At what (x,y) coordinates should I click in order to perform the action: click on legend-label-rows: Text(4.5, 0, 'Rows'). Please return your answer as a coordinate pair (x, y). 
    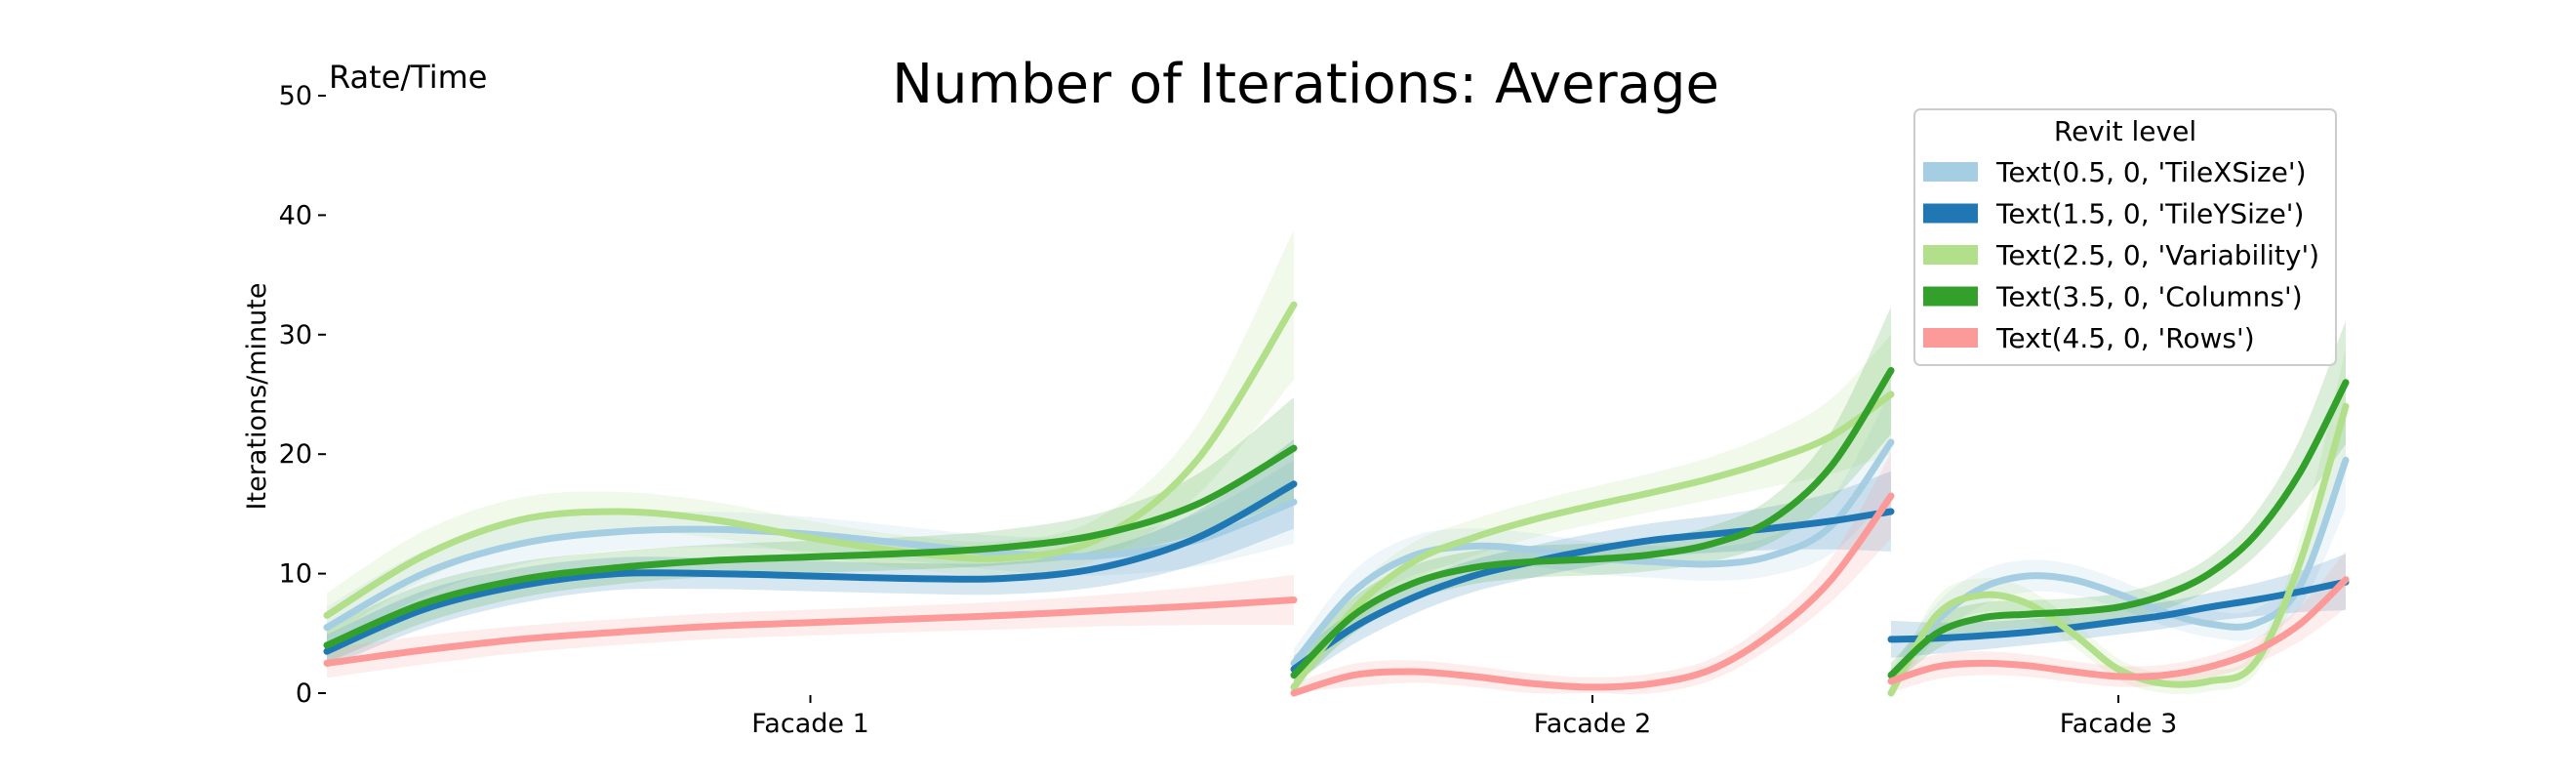
    Looking at the image, I should click on (2125, 338).